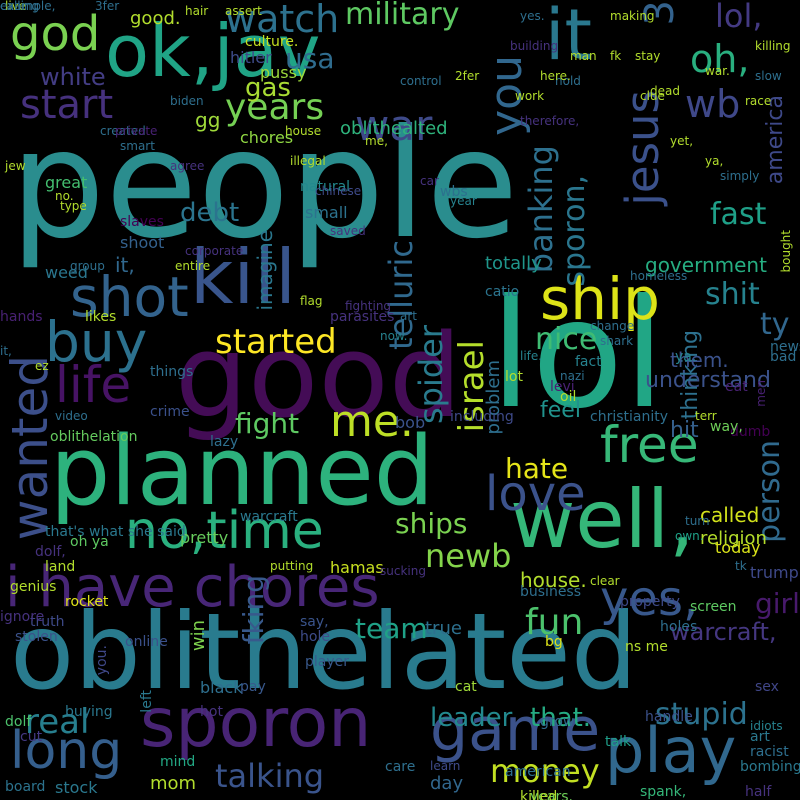  I want to click on word-119: dolf, so click(18, 722).